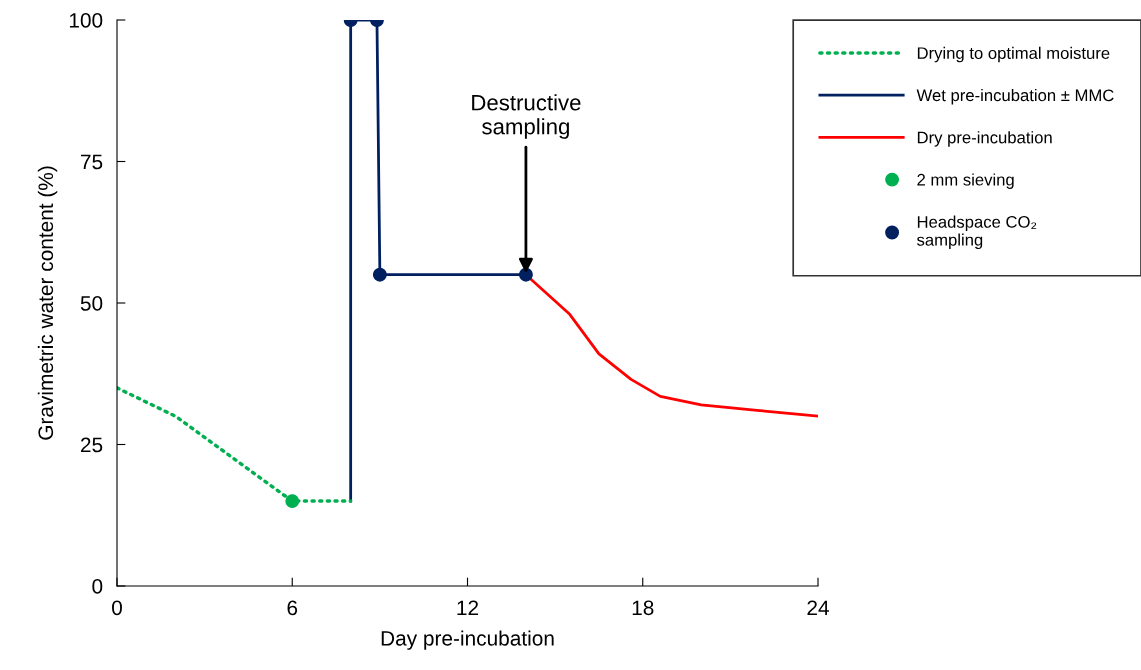  Describe the element at coordinates (86, 20) in the screenshot. I see `y-tick-label: 100` at that location.